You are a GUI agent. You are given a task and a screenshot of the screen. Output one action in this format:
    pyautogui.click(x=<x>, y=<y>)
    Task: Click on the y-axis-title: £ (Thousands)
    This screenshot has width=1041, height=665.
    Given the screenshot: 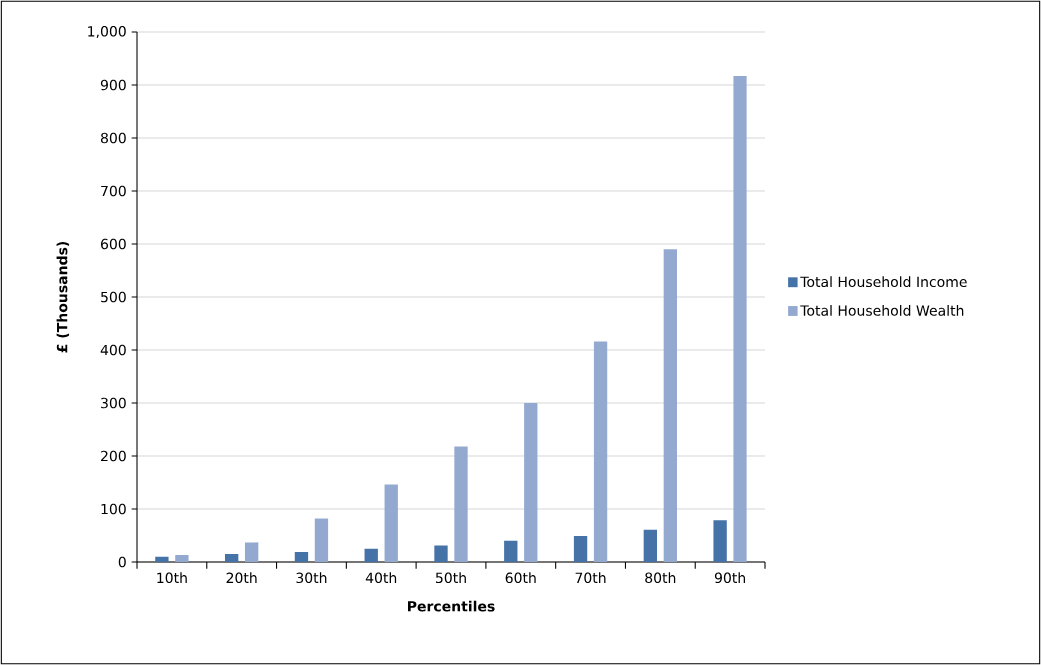 What is the action you would take?
    pyautogui.click(x=63, y=297)
    